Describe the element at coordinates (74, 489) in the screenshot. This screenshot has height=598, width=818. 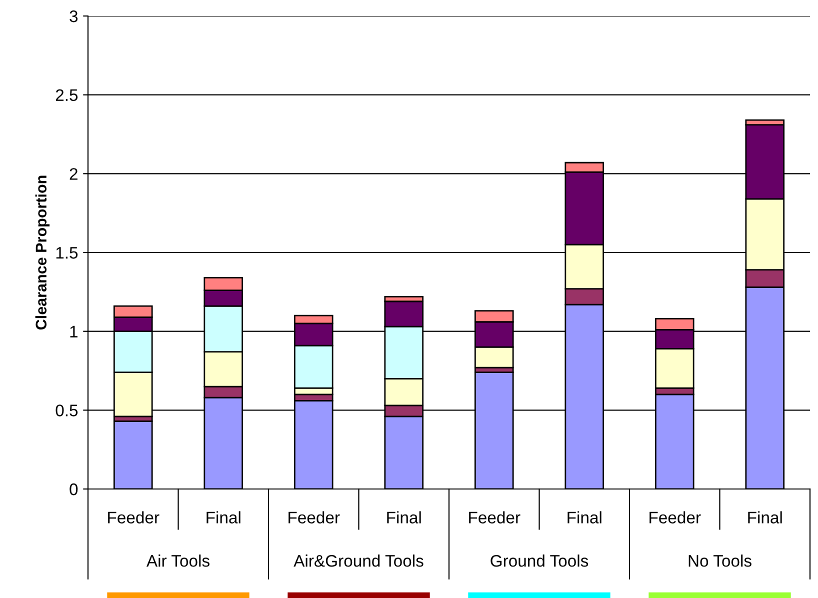
I see `y-tick-label: 0` at that location.